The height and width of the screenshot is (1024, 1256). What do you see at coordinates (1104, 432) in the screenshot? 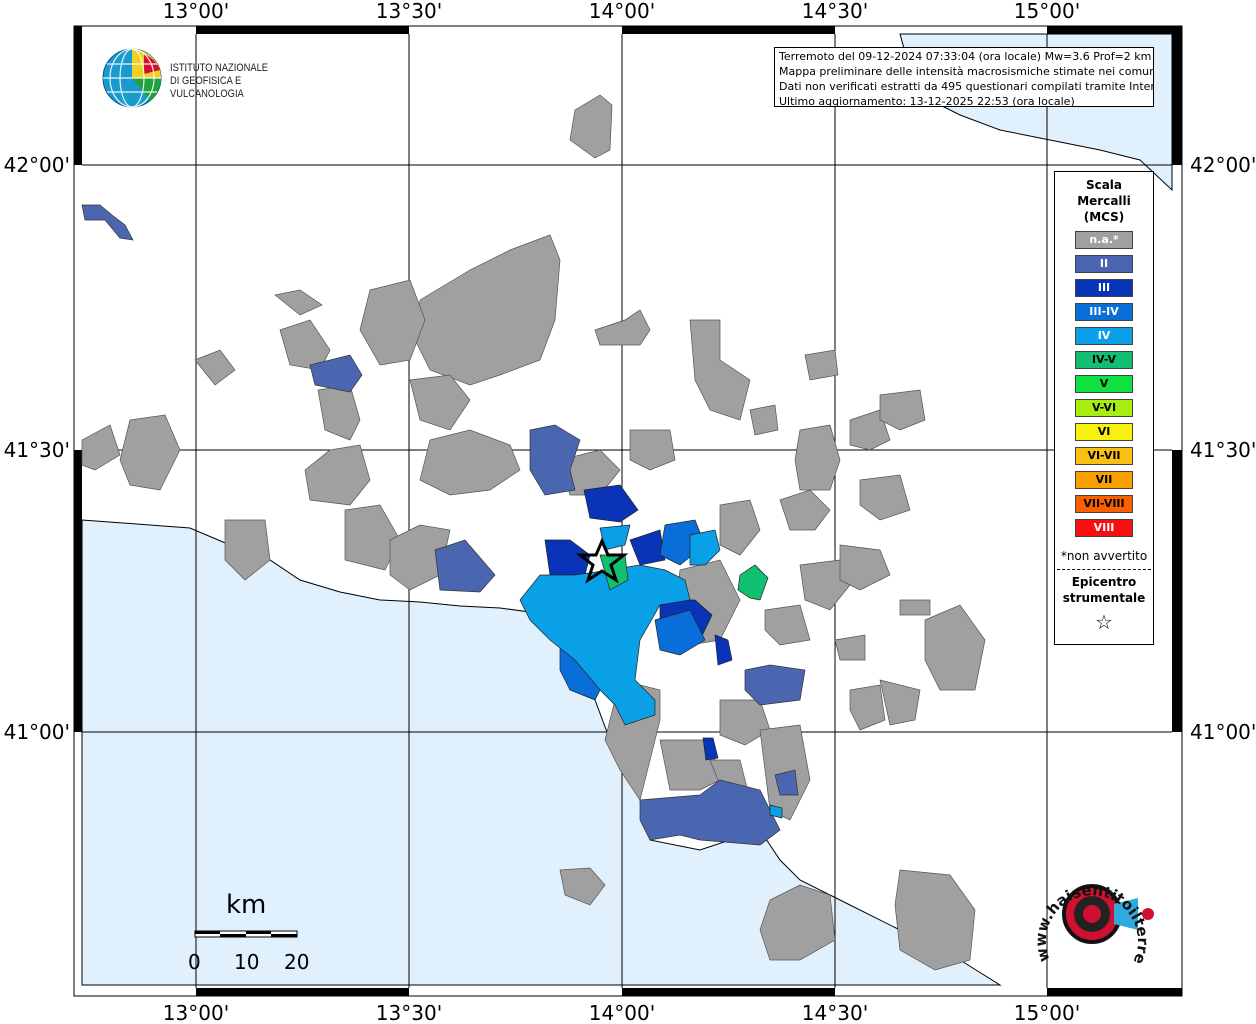
I see `legend-item: VI` at bounding box center [1104, 432].